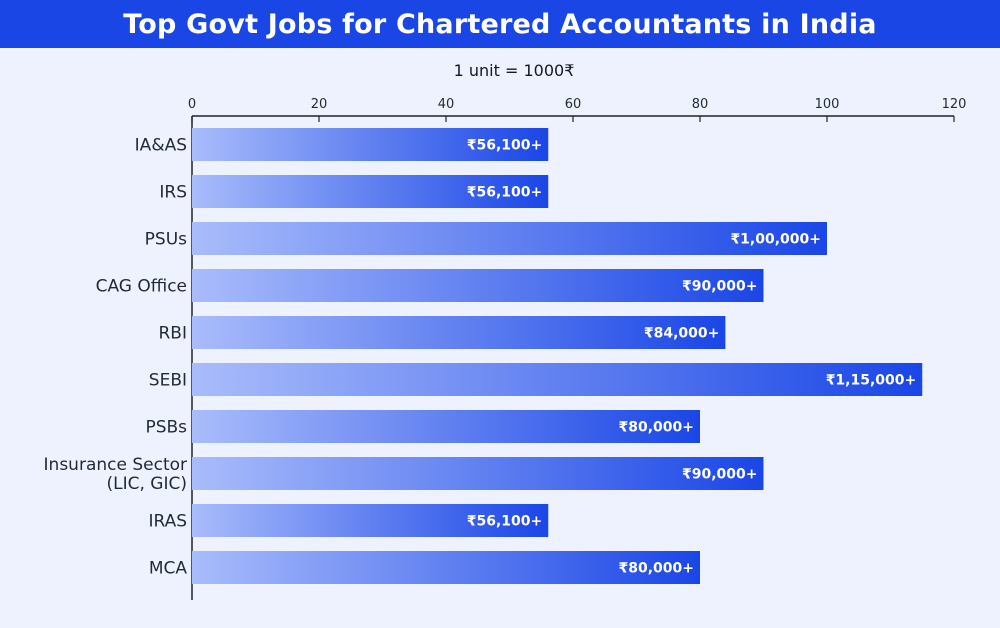 The height and width of the screenshot is (628, 1000). I want to click on category-label: IRS, so click(173, 193).